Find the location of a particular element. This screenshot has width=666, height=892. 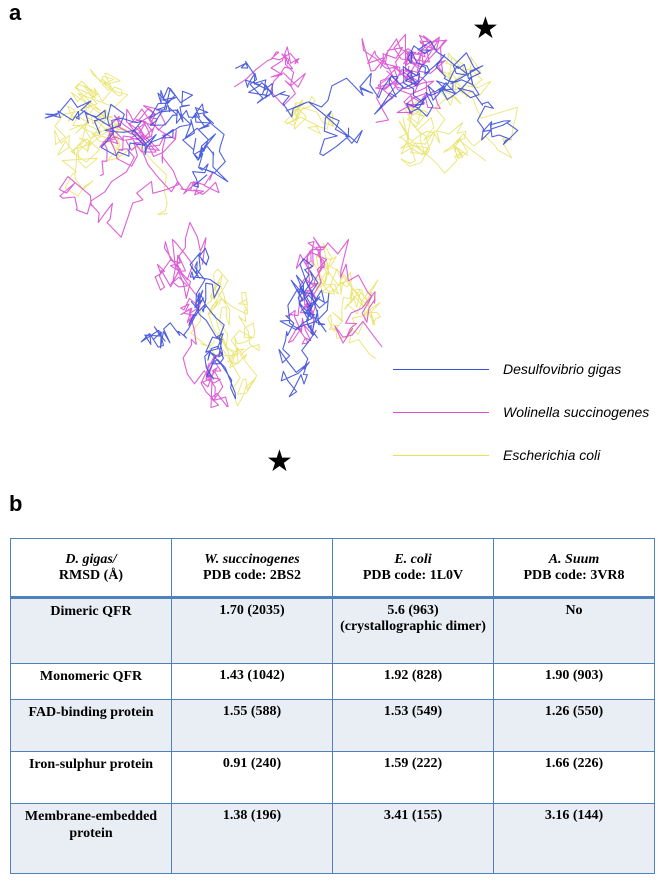

legend-label-w-succinogenes: Wolinella succinogenes is located at coordinates (576, 412).